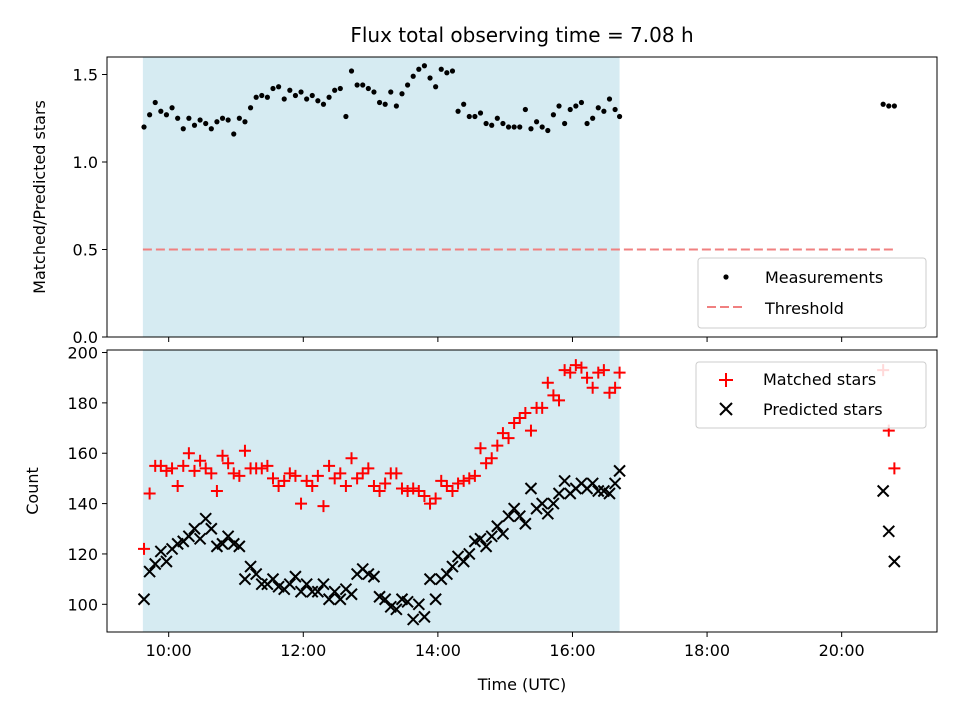  I want to click on legend-marker-measurements, so click(726, 277).